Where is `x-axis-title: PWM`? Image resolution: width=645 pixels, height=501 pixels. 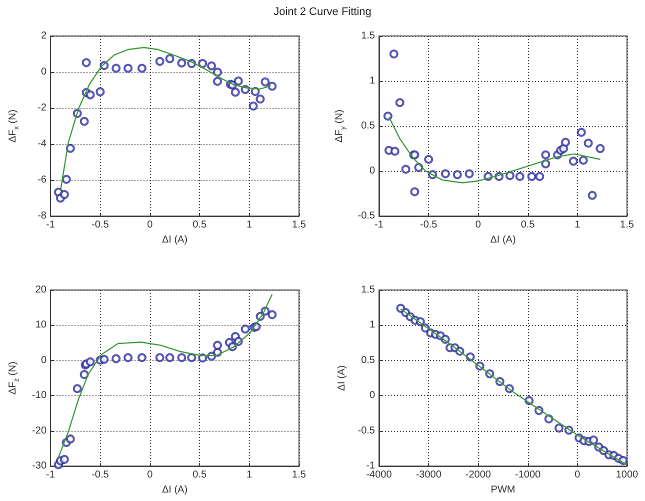 x-axis-title: PWM is located at coordinates (503, 490).